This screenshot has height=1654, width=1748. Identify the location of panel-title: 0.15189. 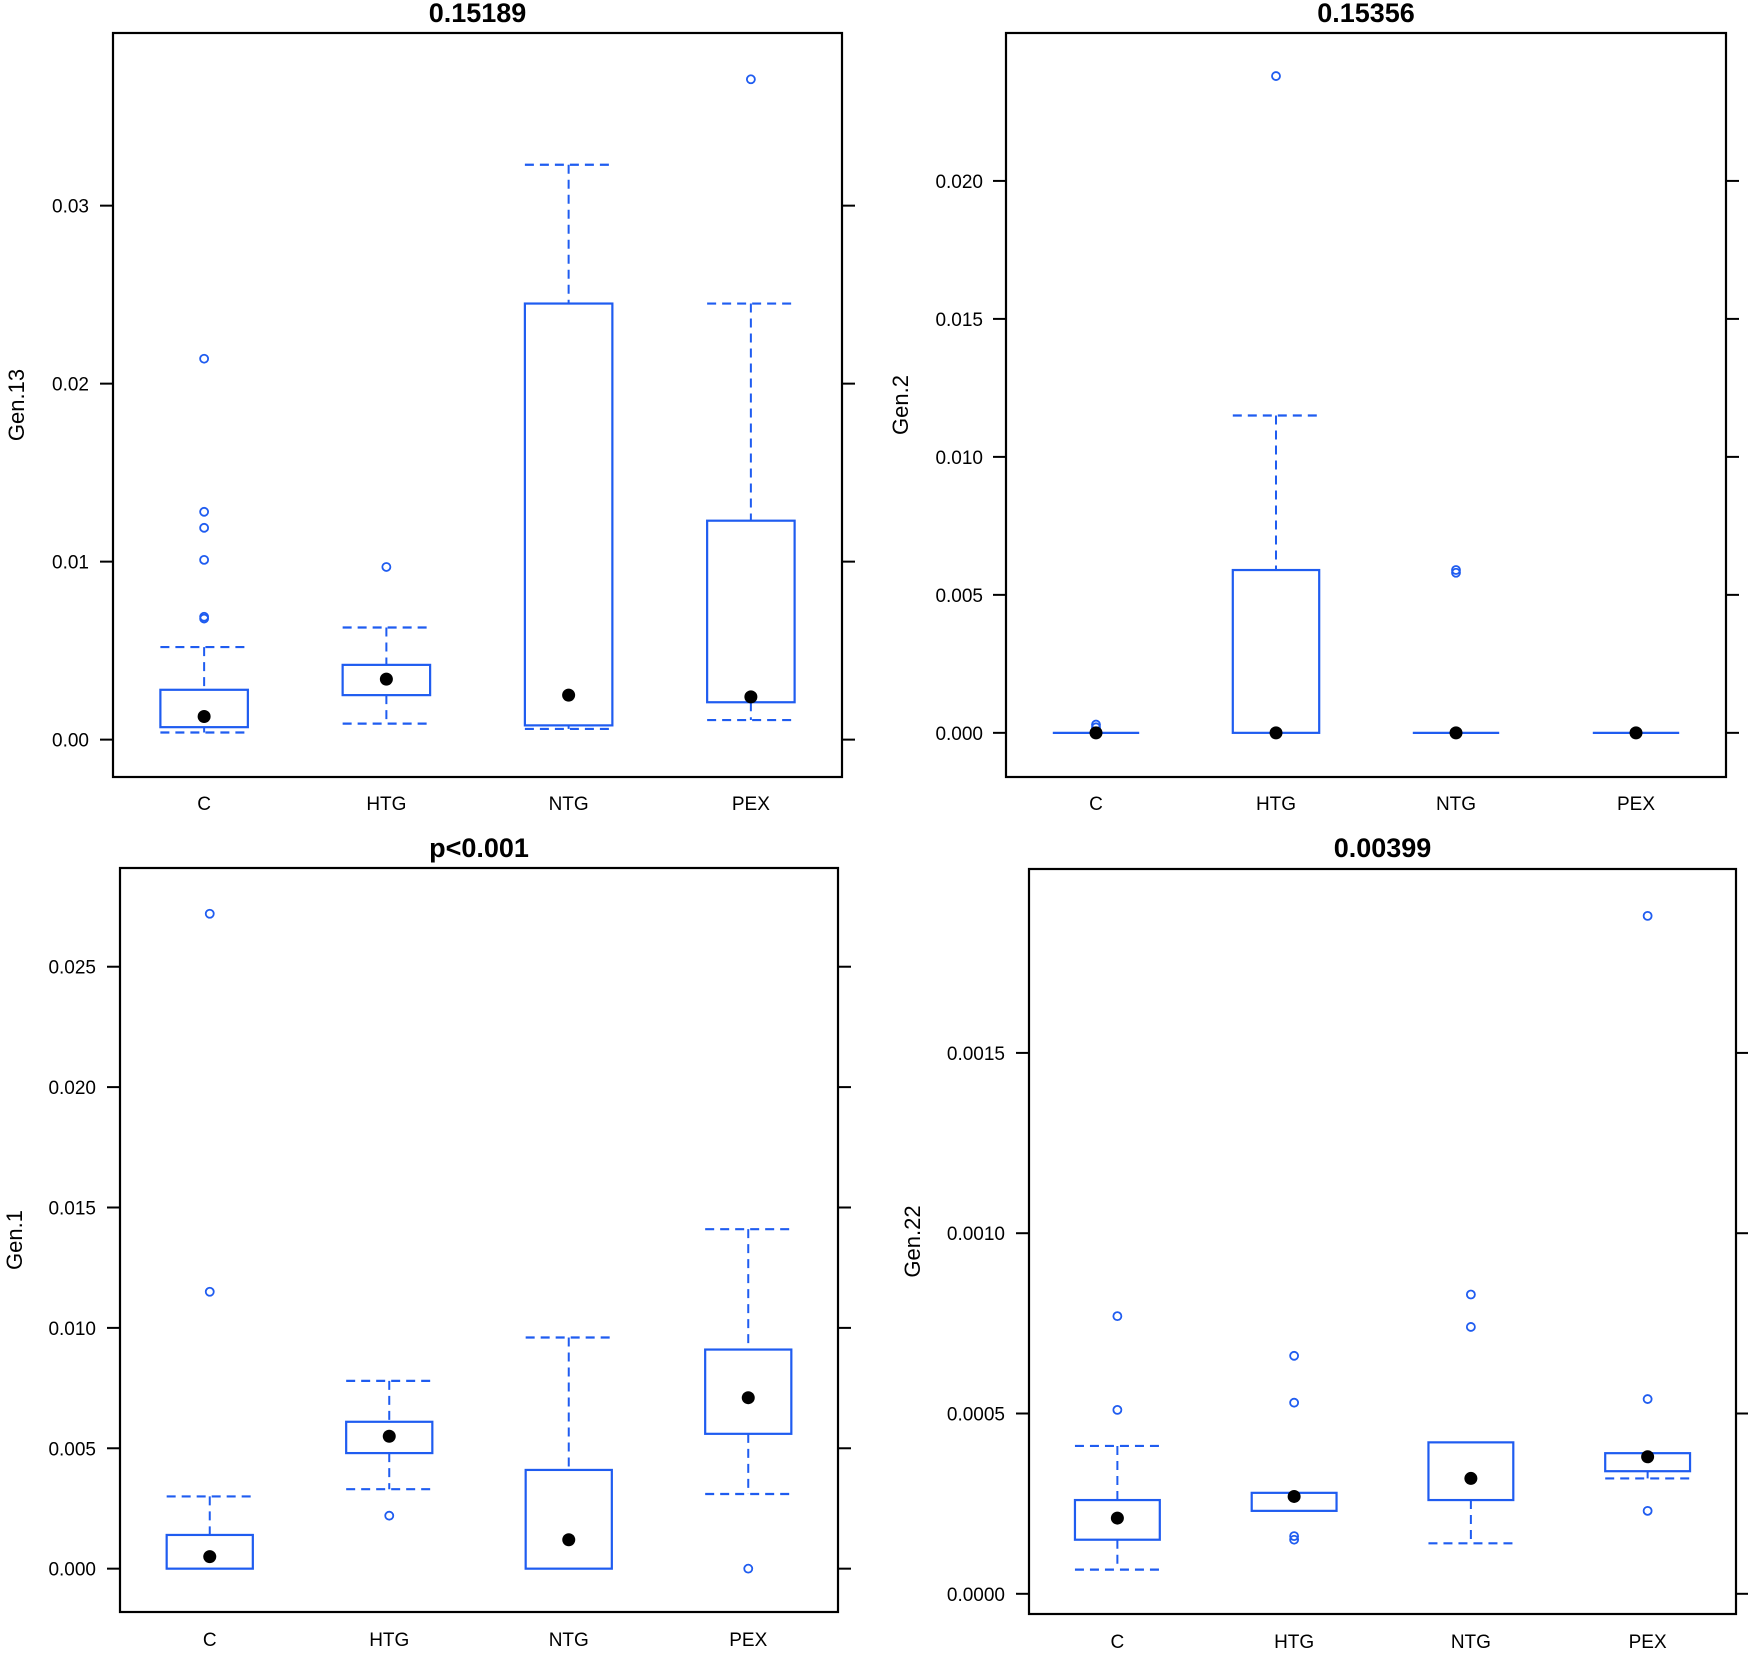
(478, 14).